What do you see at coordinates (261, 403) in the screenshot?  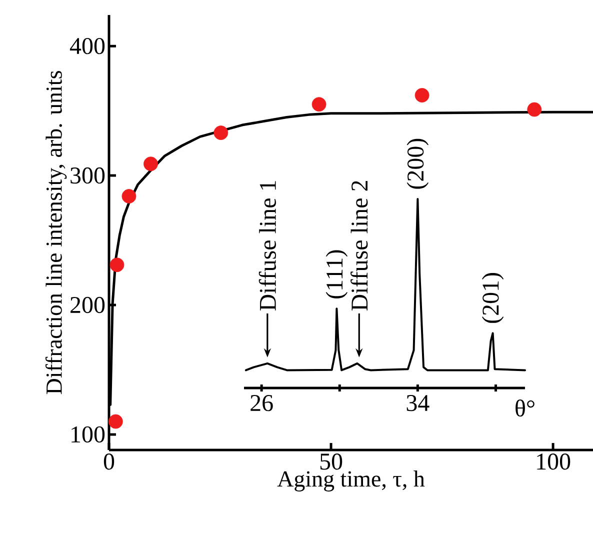 I see `x-tick-label: 26` at bounding box center [261, 403].